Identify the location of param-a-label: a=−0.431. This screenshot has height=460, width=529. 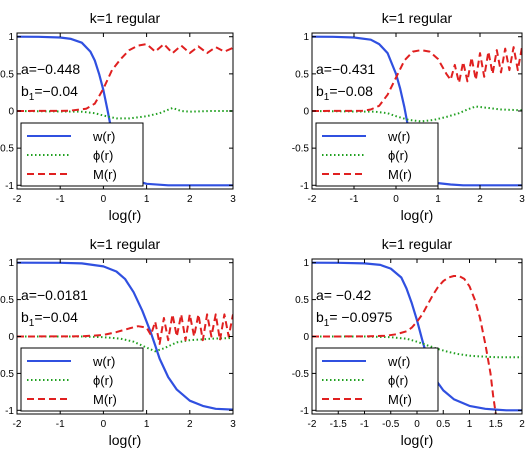
(345, 69).